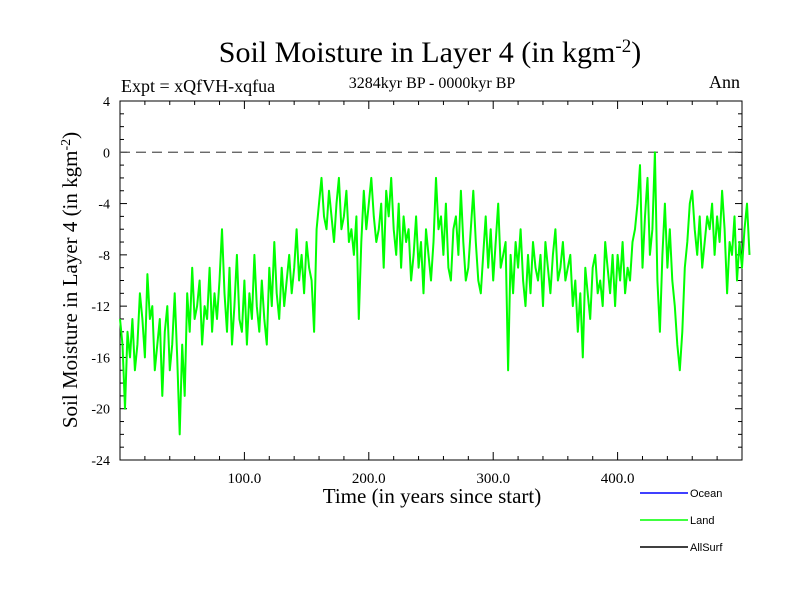  What do you see at coordinates (431, 479) in the screenshot?
I see `x-tick-labels: 100.0 200.0 300.0 400.0` at bounding box center [431, 479].